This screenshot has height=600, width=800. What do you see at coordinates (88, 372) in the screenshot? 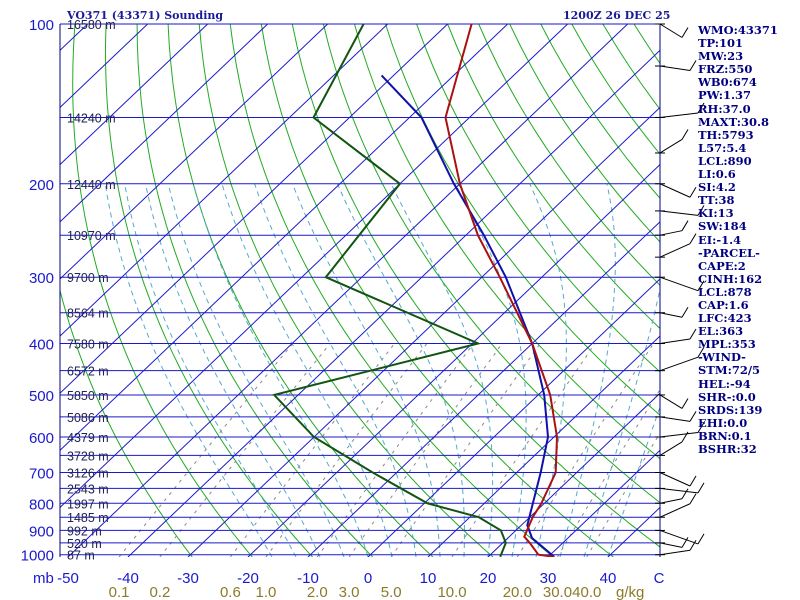
I see `height-label: 6572 m` at bounding box center [88, 372].